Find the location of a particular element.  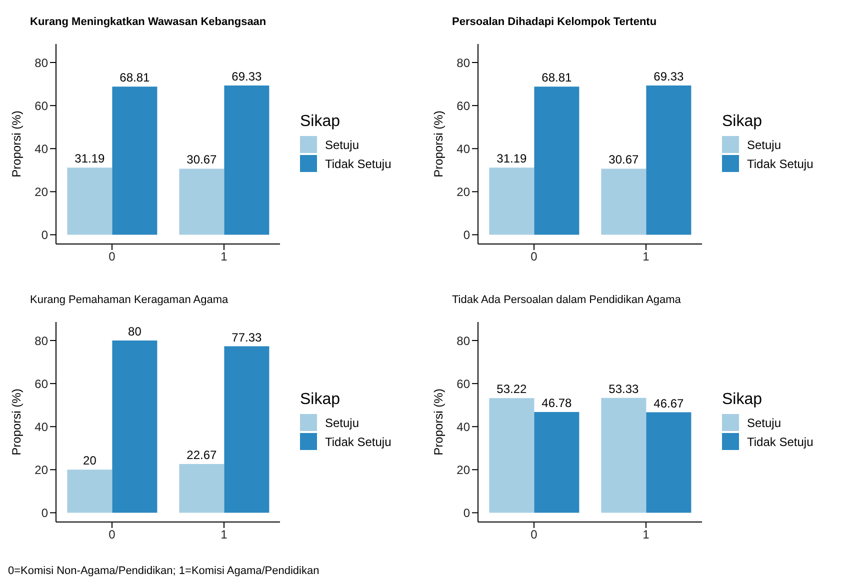

data-label: 53.22 is located at coordinates (512, 389).